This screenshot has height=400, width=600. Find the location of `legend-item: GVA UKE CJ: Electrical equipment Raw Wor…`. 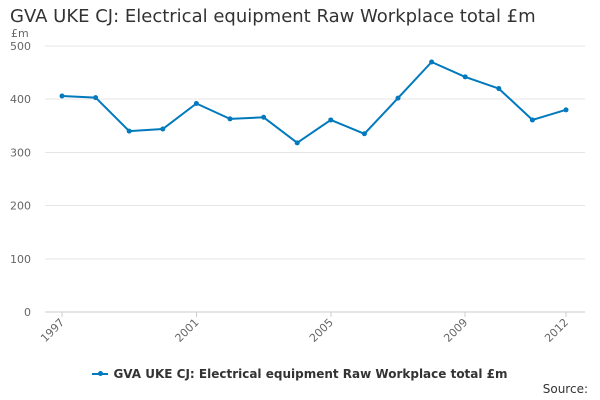

legend-item: GVA UKE CJ: Electrical equipment Raw Wor… is located at coordinates (300, 374).